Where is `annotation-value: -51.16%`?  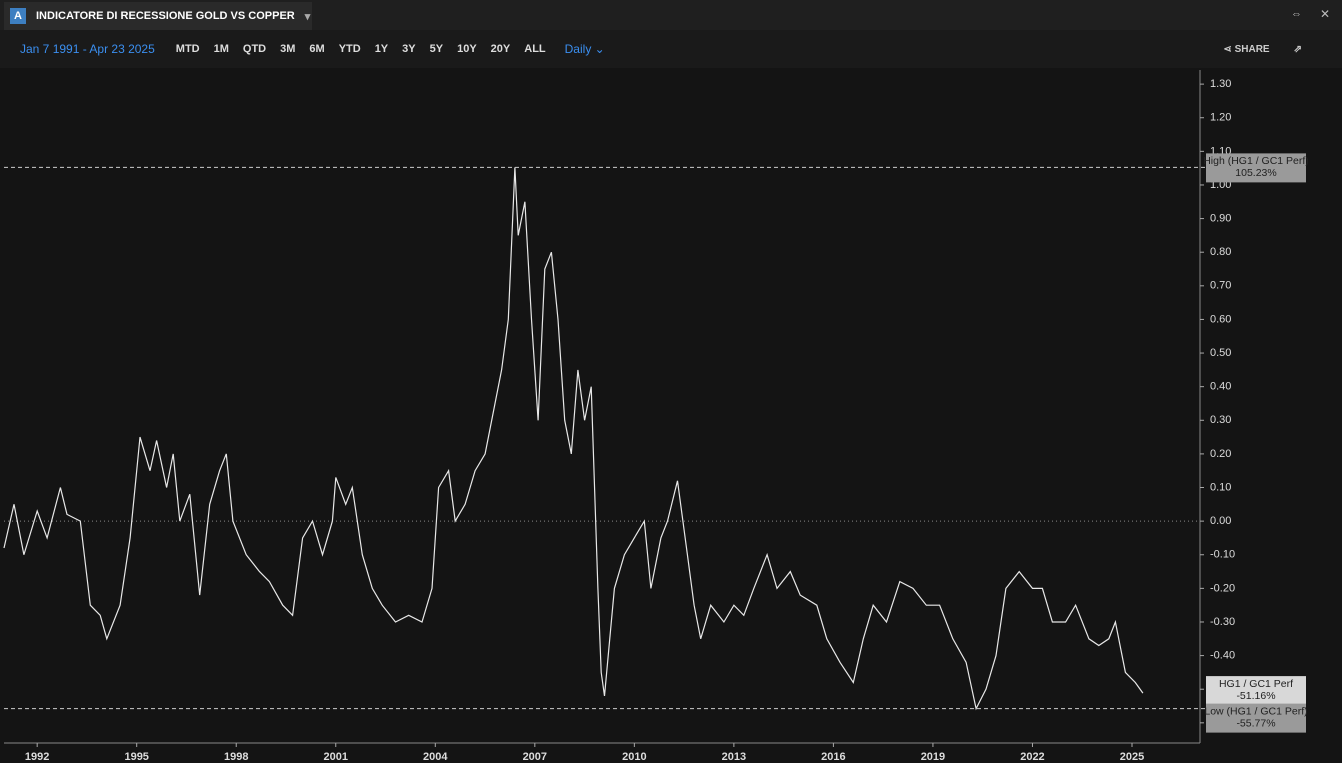 annotation-value: -51.16% is located at coordinates (1255, 696).